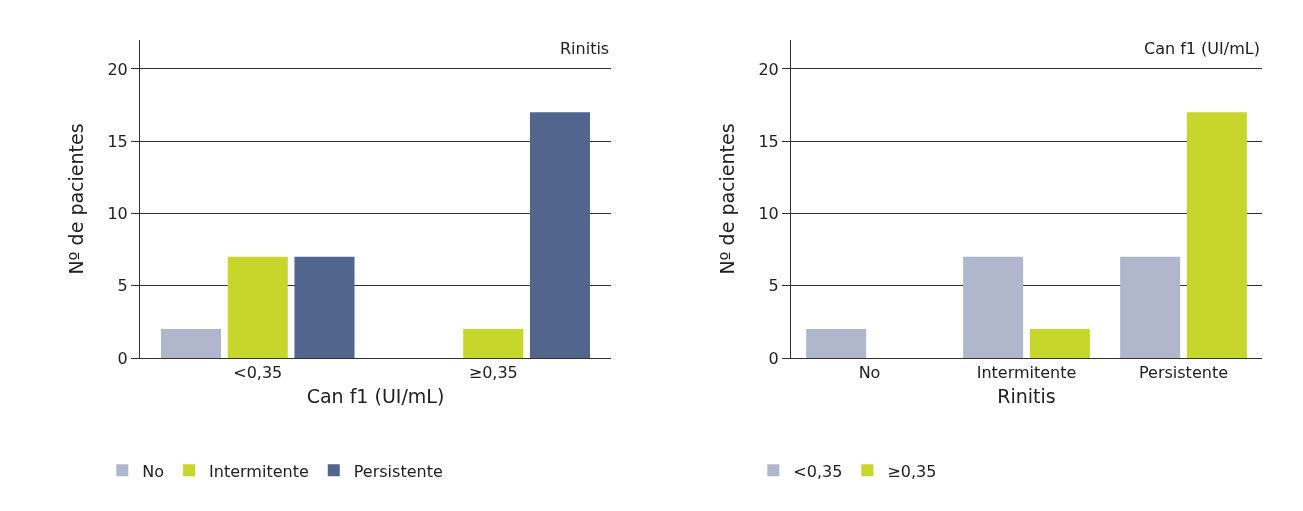 The width and height of the screenshot is (1303, 511). What do you see at coordinates (585, 48) in the screenshot?
I see `annotation: Rinitis` at bounding box center [585, 48].